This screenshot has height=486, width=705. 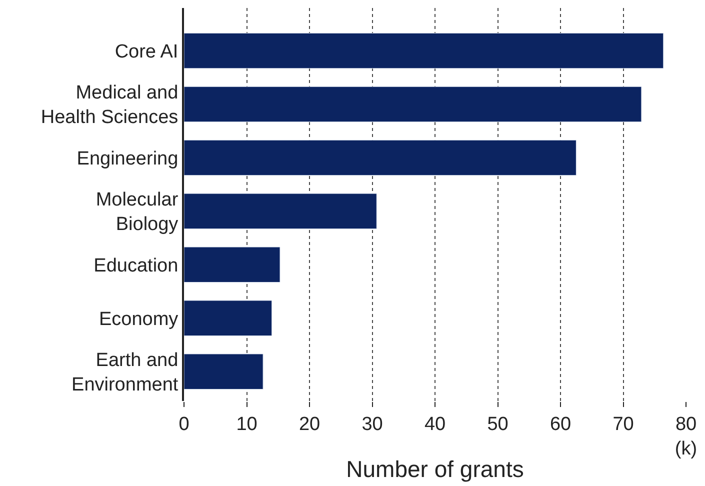 I want to click on y-tick-label: Earth and Environment, so click(x=125, y=373).